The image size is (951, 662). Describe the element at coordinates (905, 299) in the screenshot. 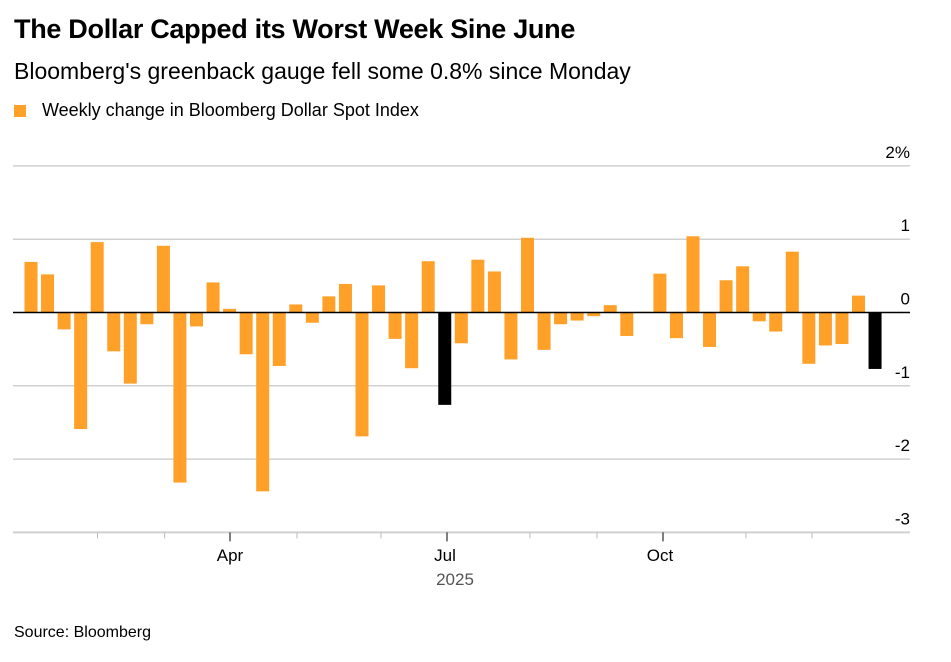

I see `y-tick-label: 0` at that location.